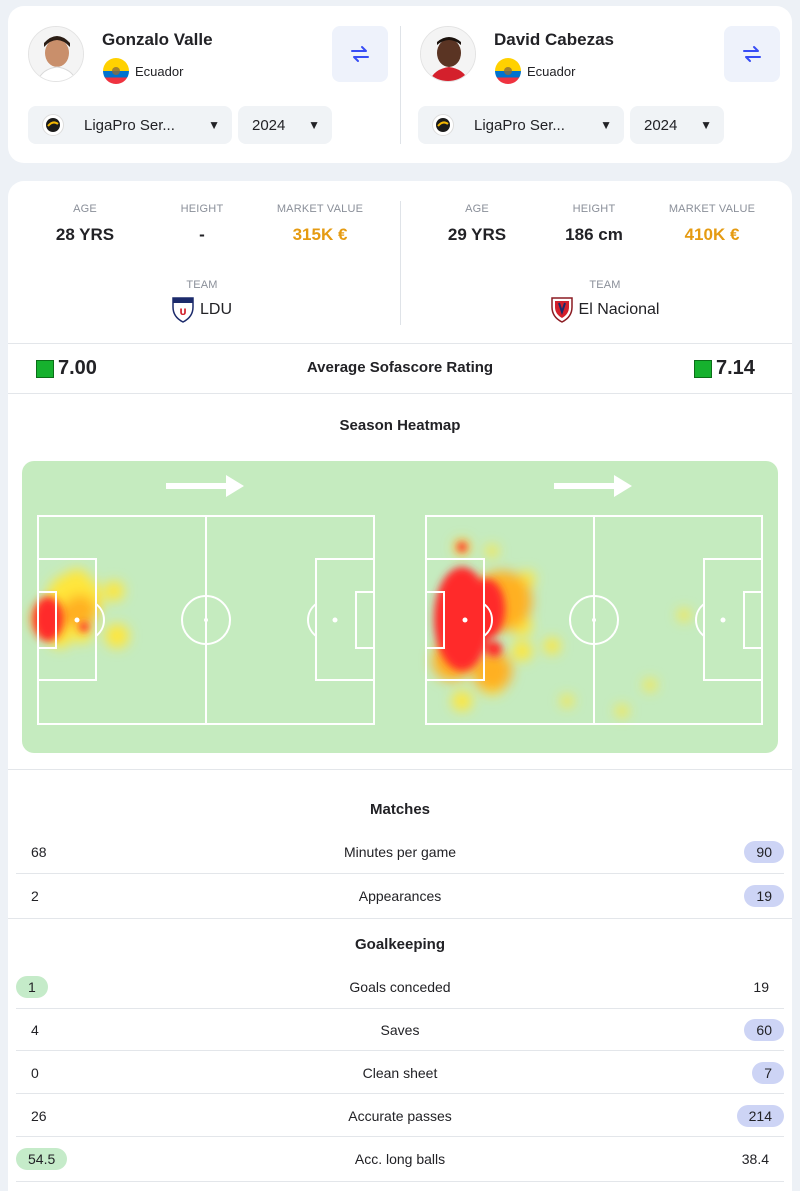 This screenshot has width=800, height=1191. What do you see at coordinates (56, 54) in the screenshot?
I see `player-1-avatar` at bounding box center [56, 54].